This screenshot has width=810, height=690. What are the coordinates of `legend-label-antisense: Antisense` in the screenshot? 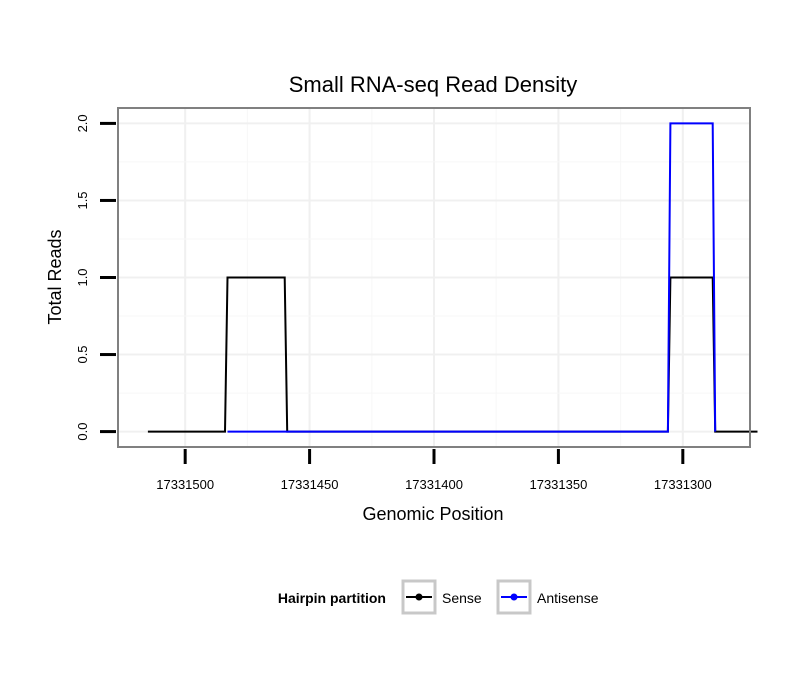 It's located at (568, 598).